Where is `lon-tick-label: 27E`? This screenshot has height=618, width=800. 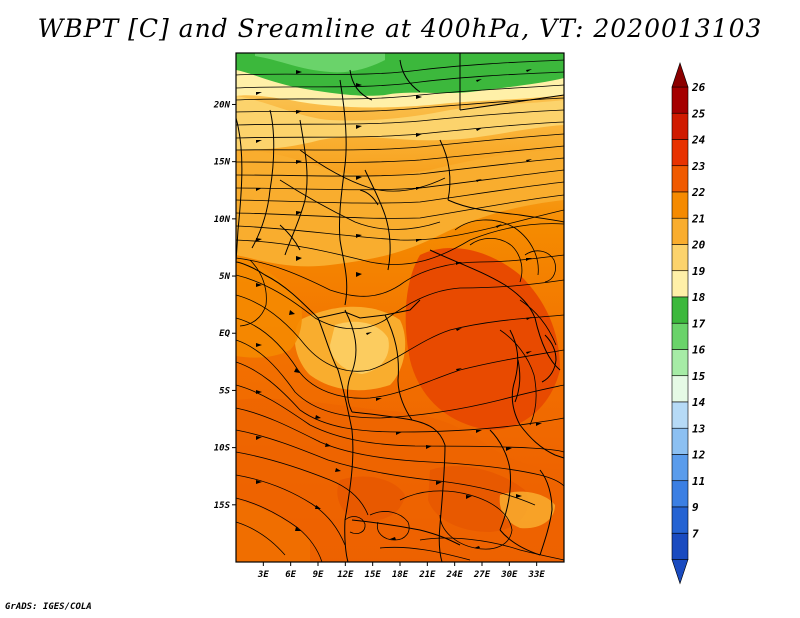
lon-tick-label: 27E is located at coordinates (482, 575).